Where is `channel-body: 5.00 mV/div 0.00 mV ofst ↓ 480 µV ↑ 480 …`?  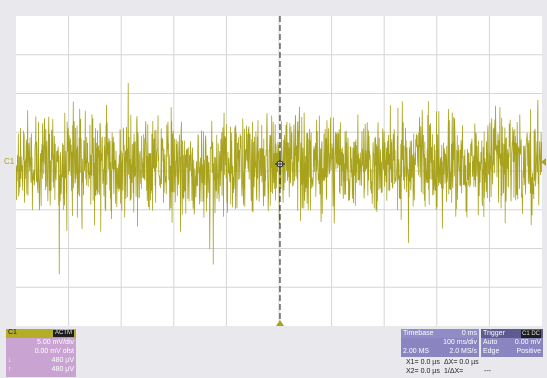
channel-body: 5.00 mV/div 0.00 mV ofst ↓ 480 µV ↑ 480 … is located at coordinates (41, 357).